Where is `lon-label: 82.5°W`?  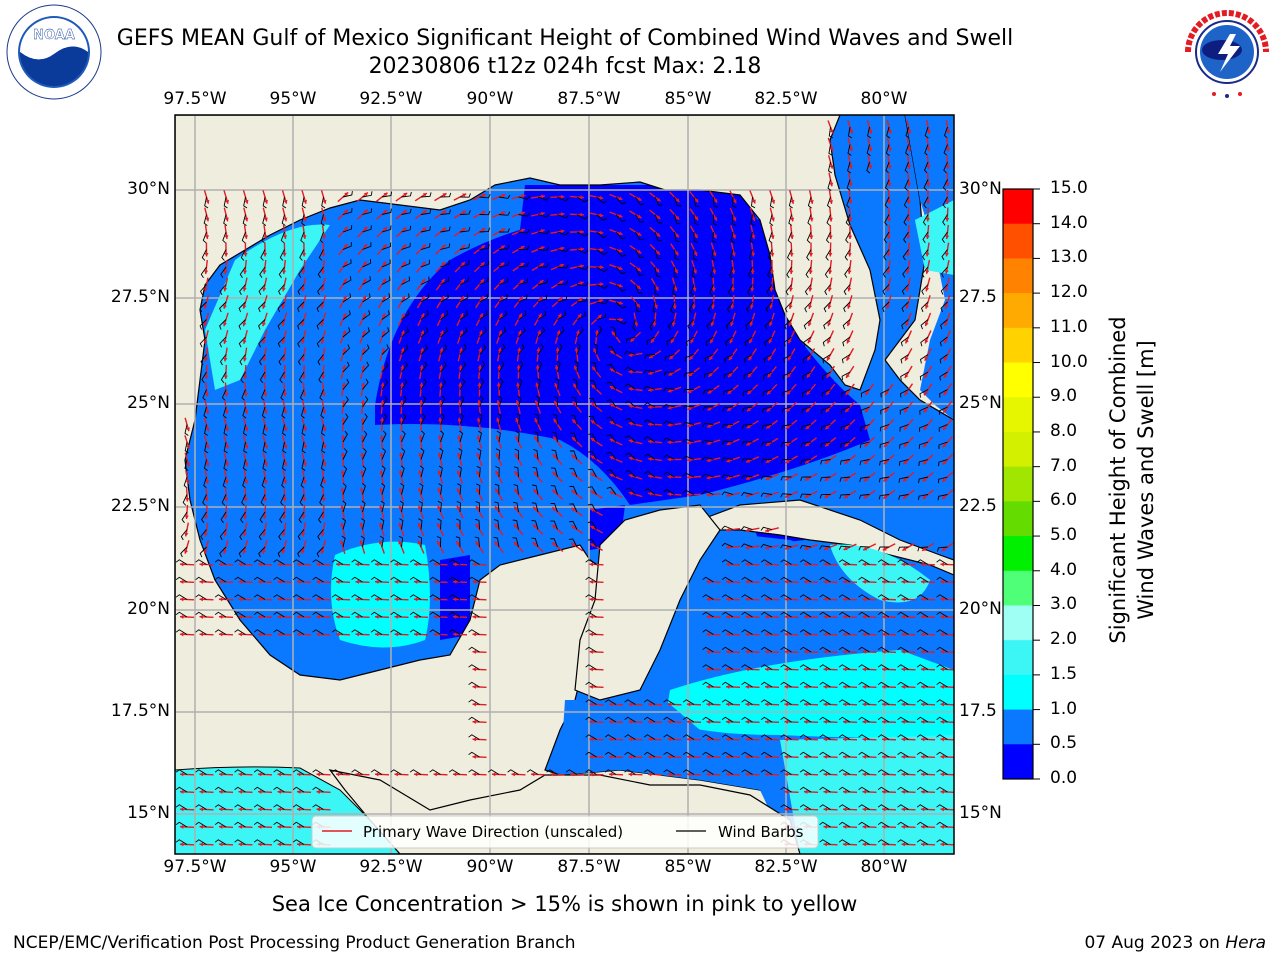
lon-label: 82.5°W is located at coordinates (786, 99).